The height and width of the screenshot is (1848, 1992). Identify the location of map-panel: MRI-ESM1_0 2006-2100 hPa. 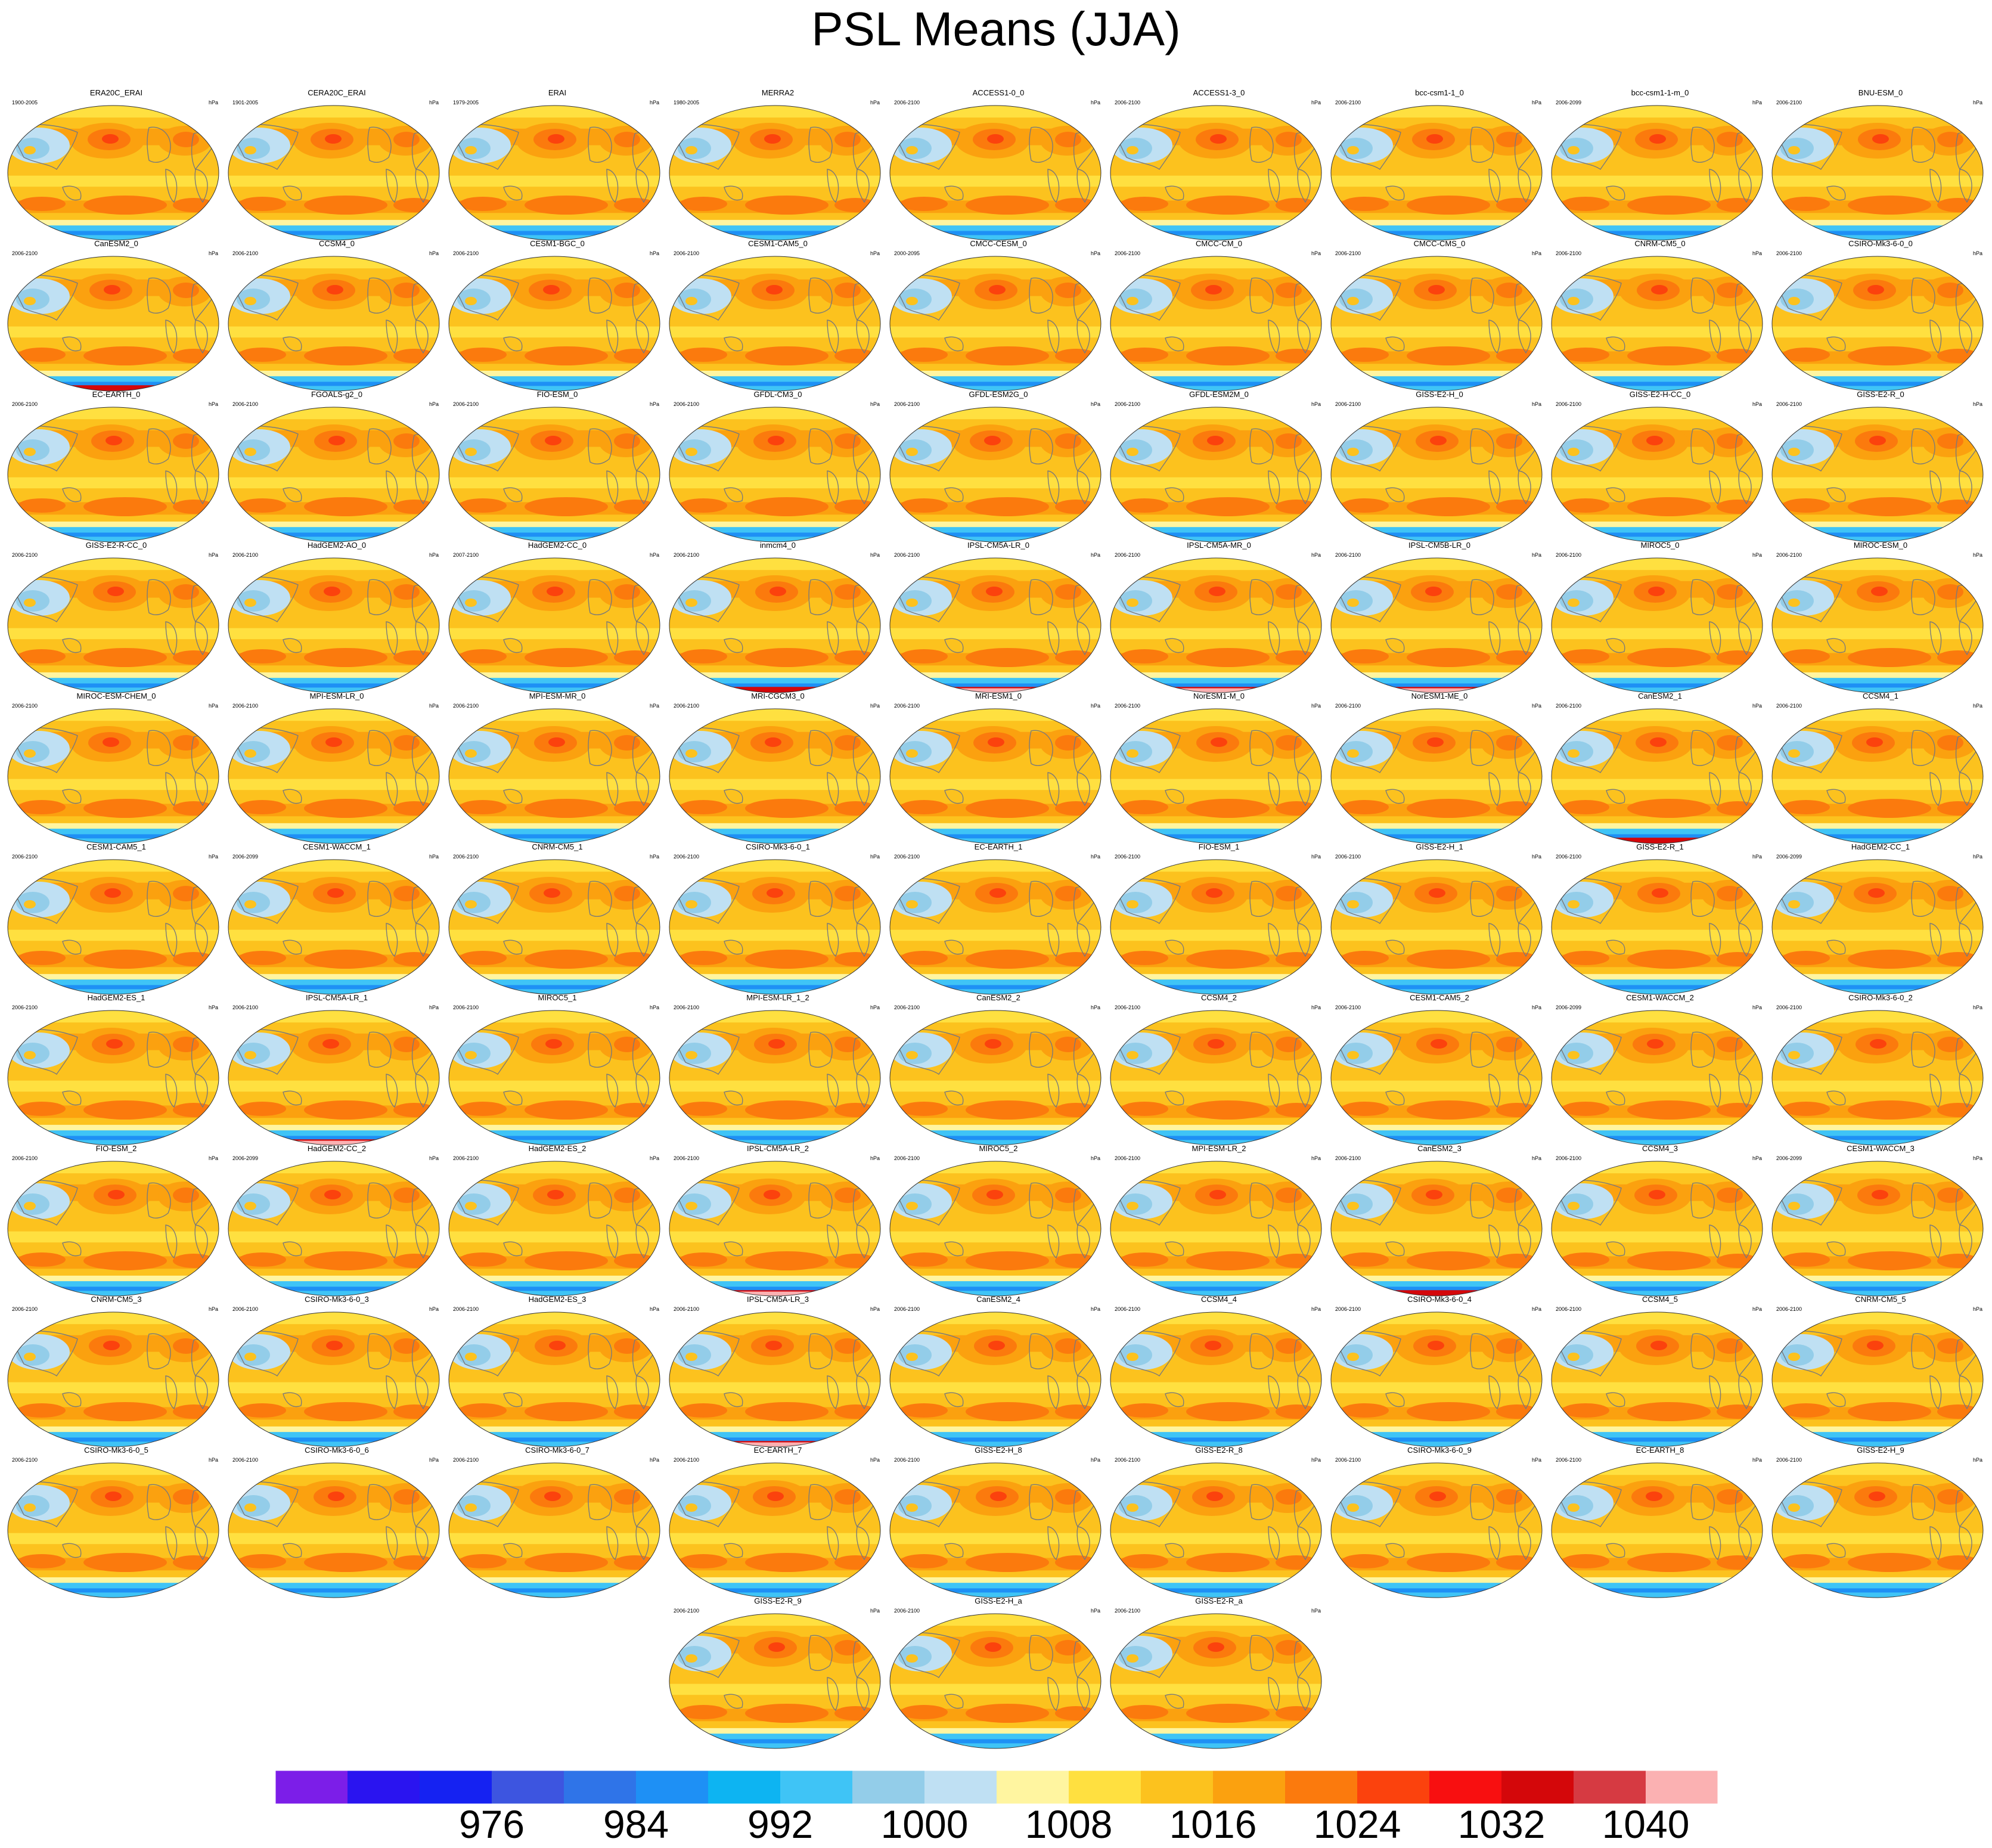
(998, 768).